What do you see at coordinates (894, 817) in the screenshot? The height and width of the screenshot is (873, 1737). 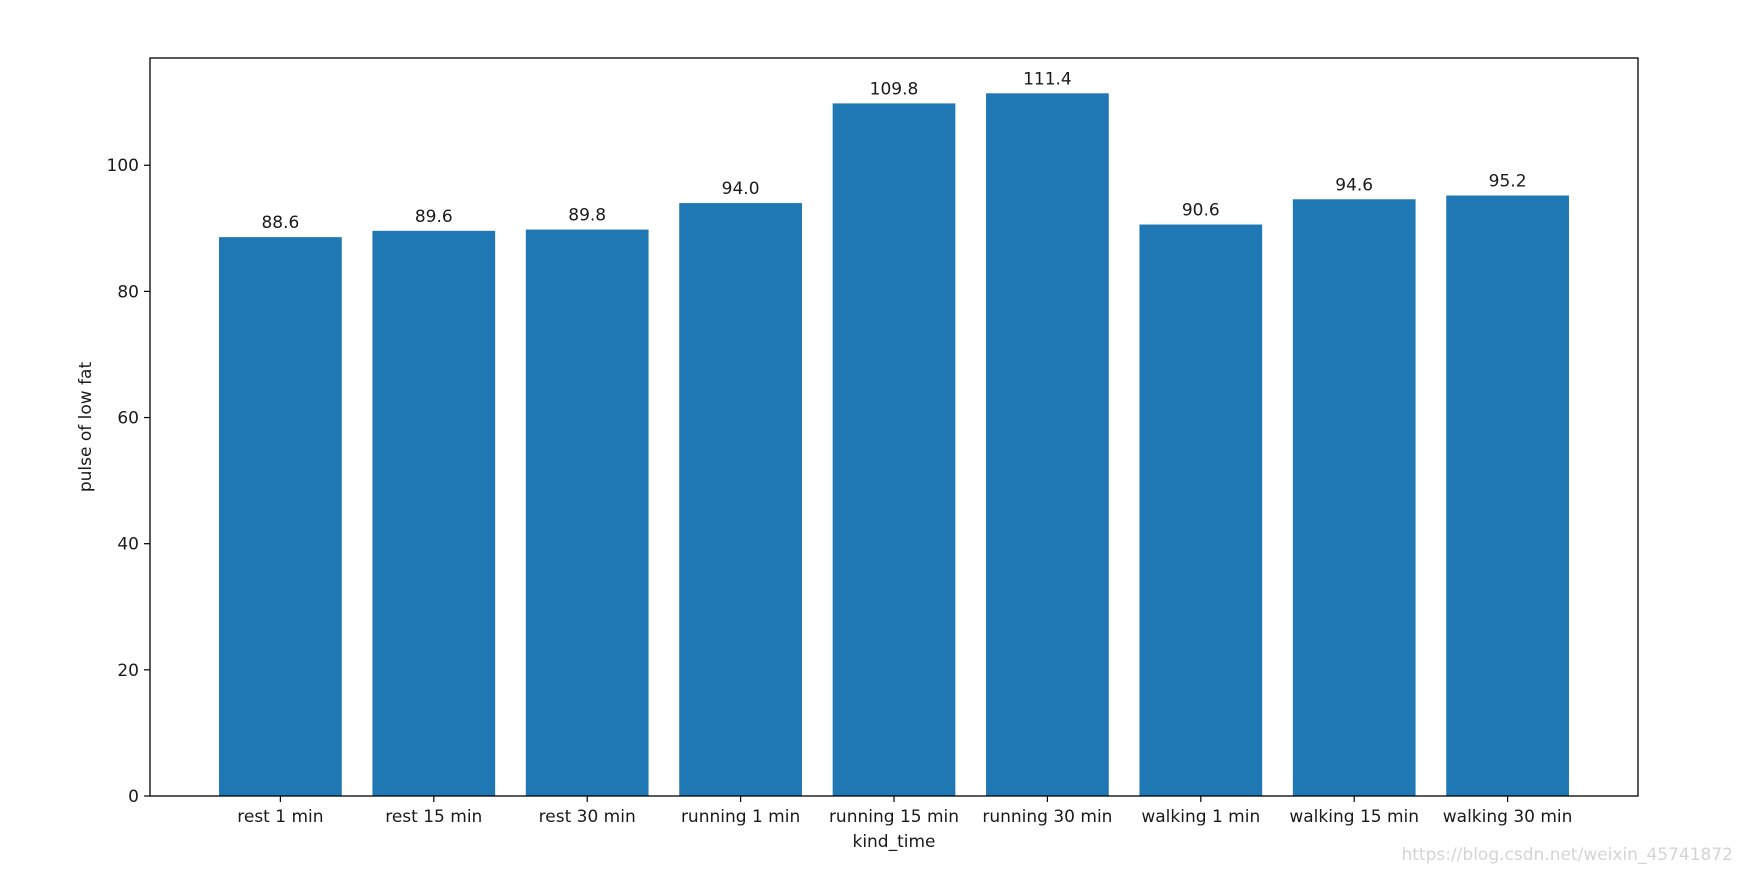 I see `x-tick-label-5: running 15 min` at bounding box center [894, 817].